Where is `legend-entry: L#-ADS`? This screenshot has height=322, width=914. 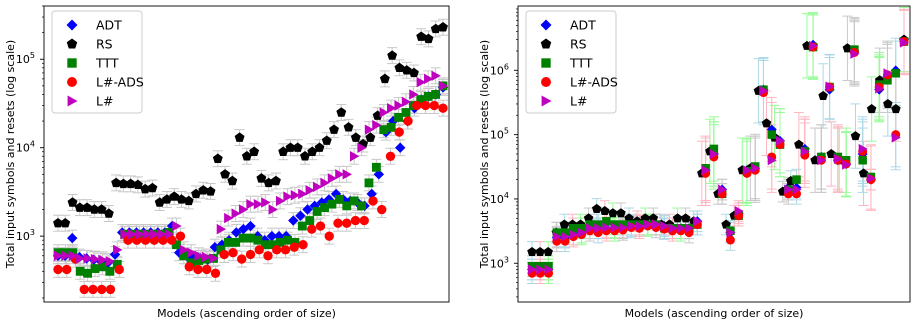 legend-entry: L#-ADS is located at coordinates (105, 82).